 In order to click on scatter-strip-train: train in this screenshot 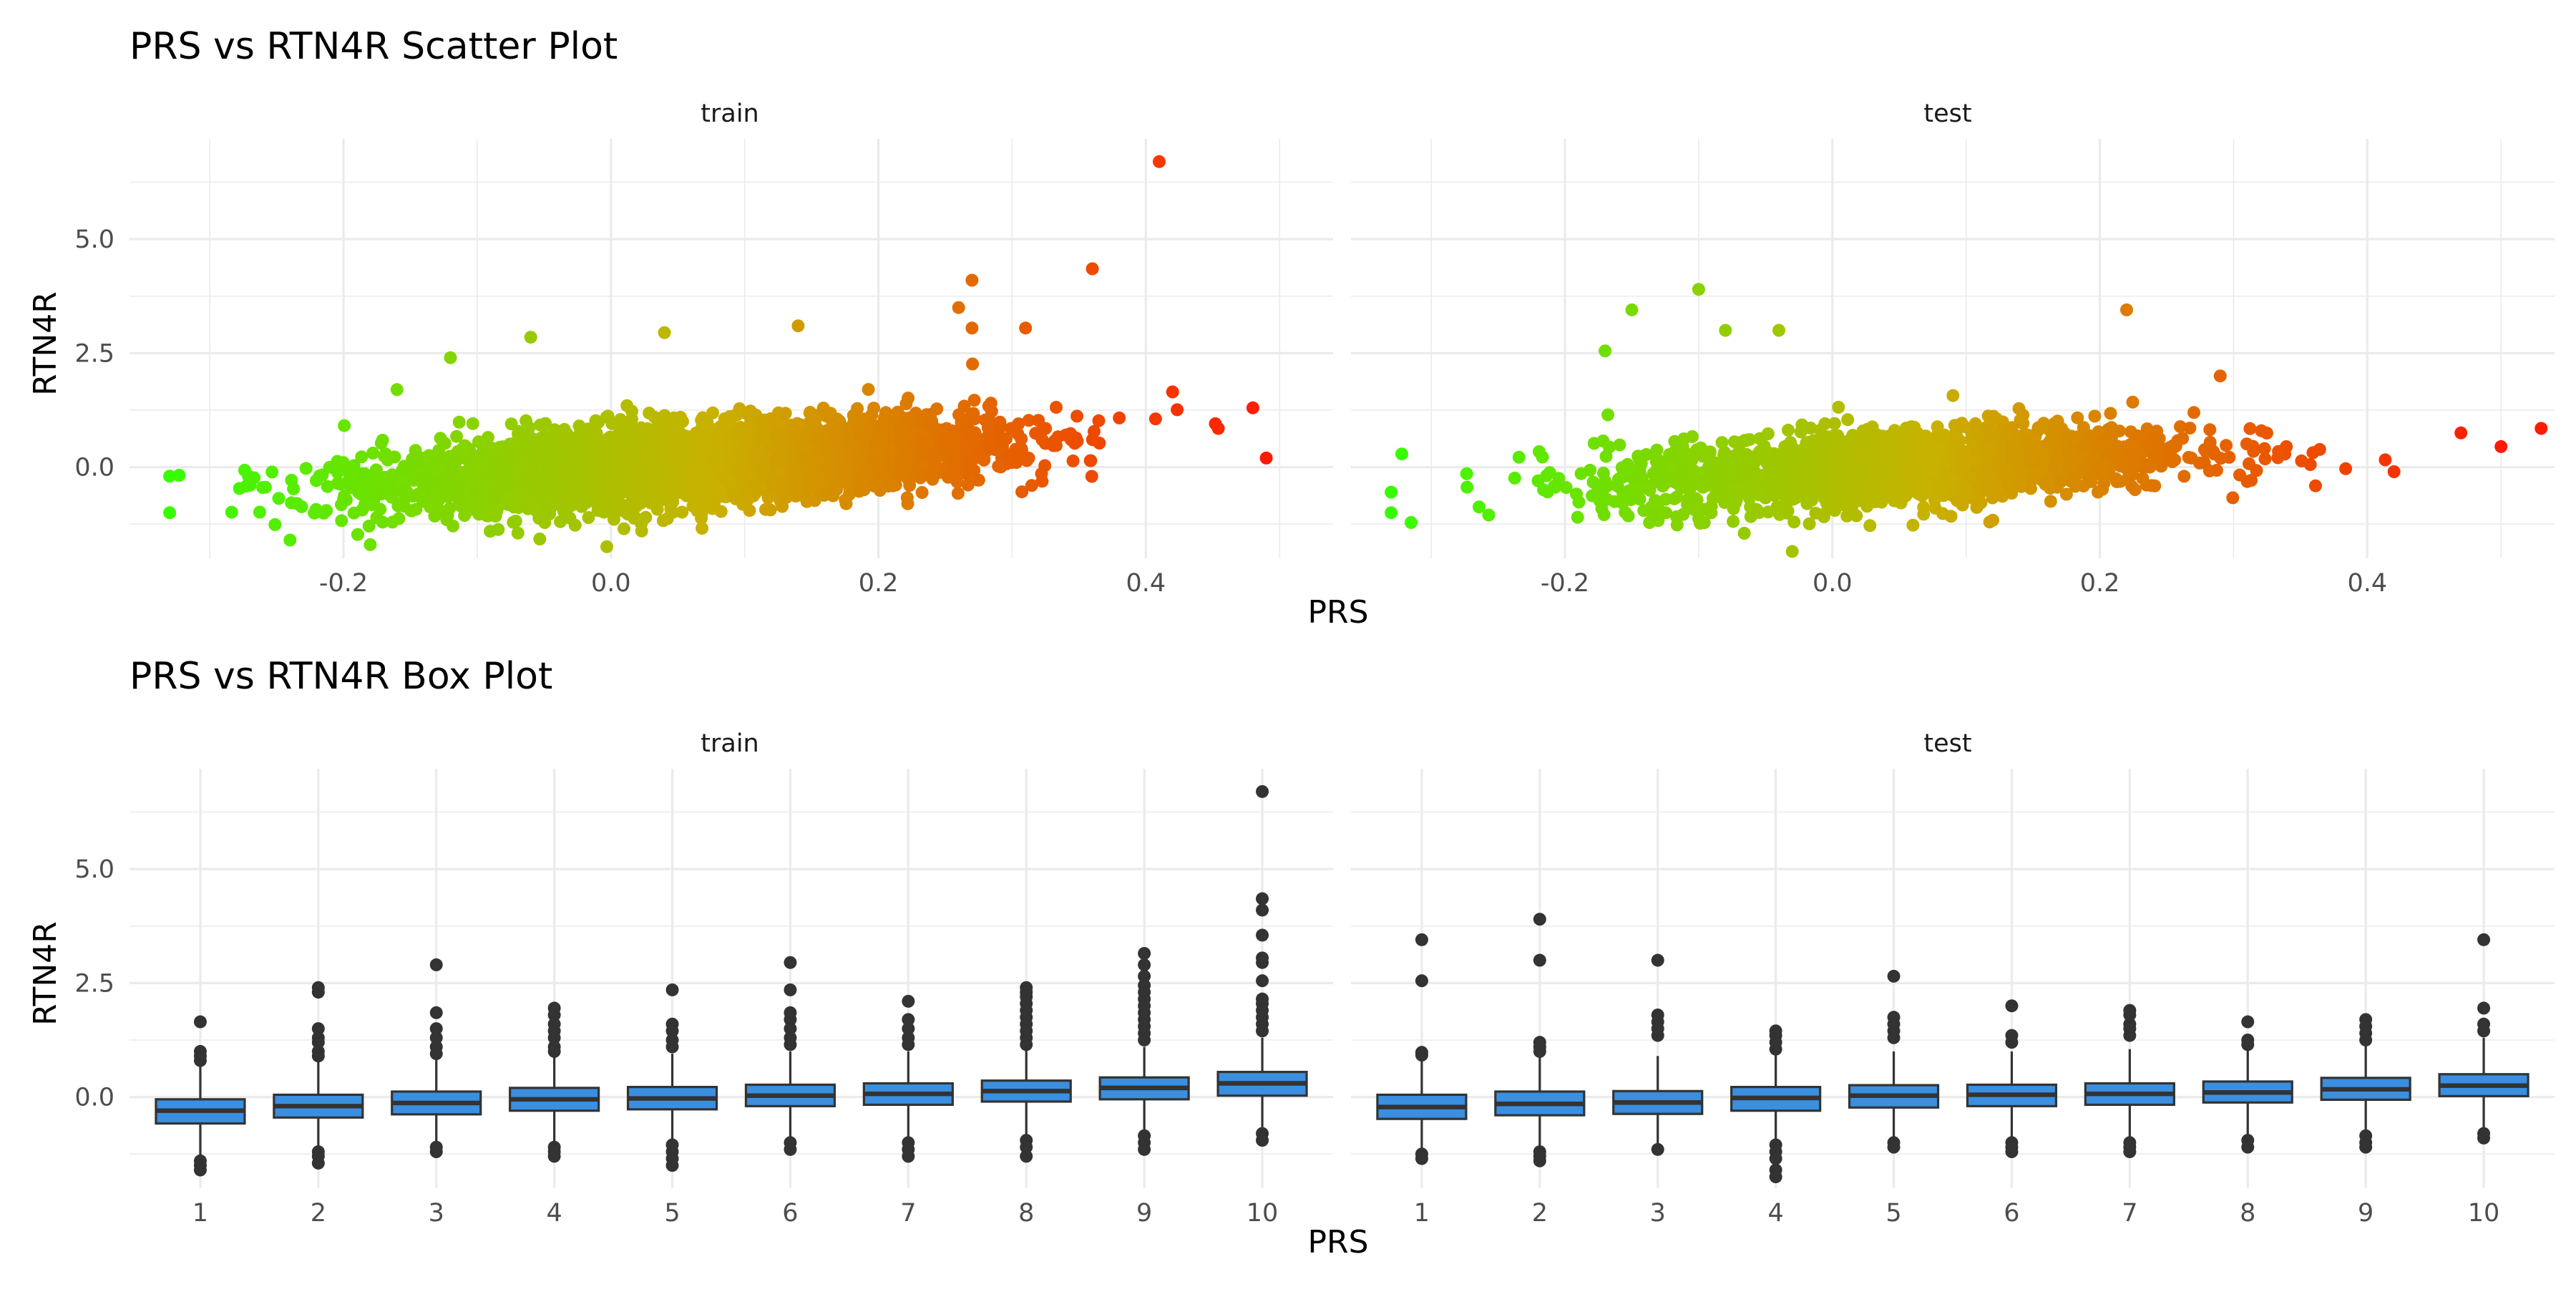, I will do `click(729, 113)`.